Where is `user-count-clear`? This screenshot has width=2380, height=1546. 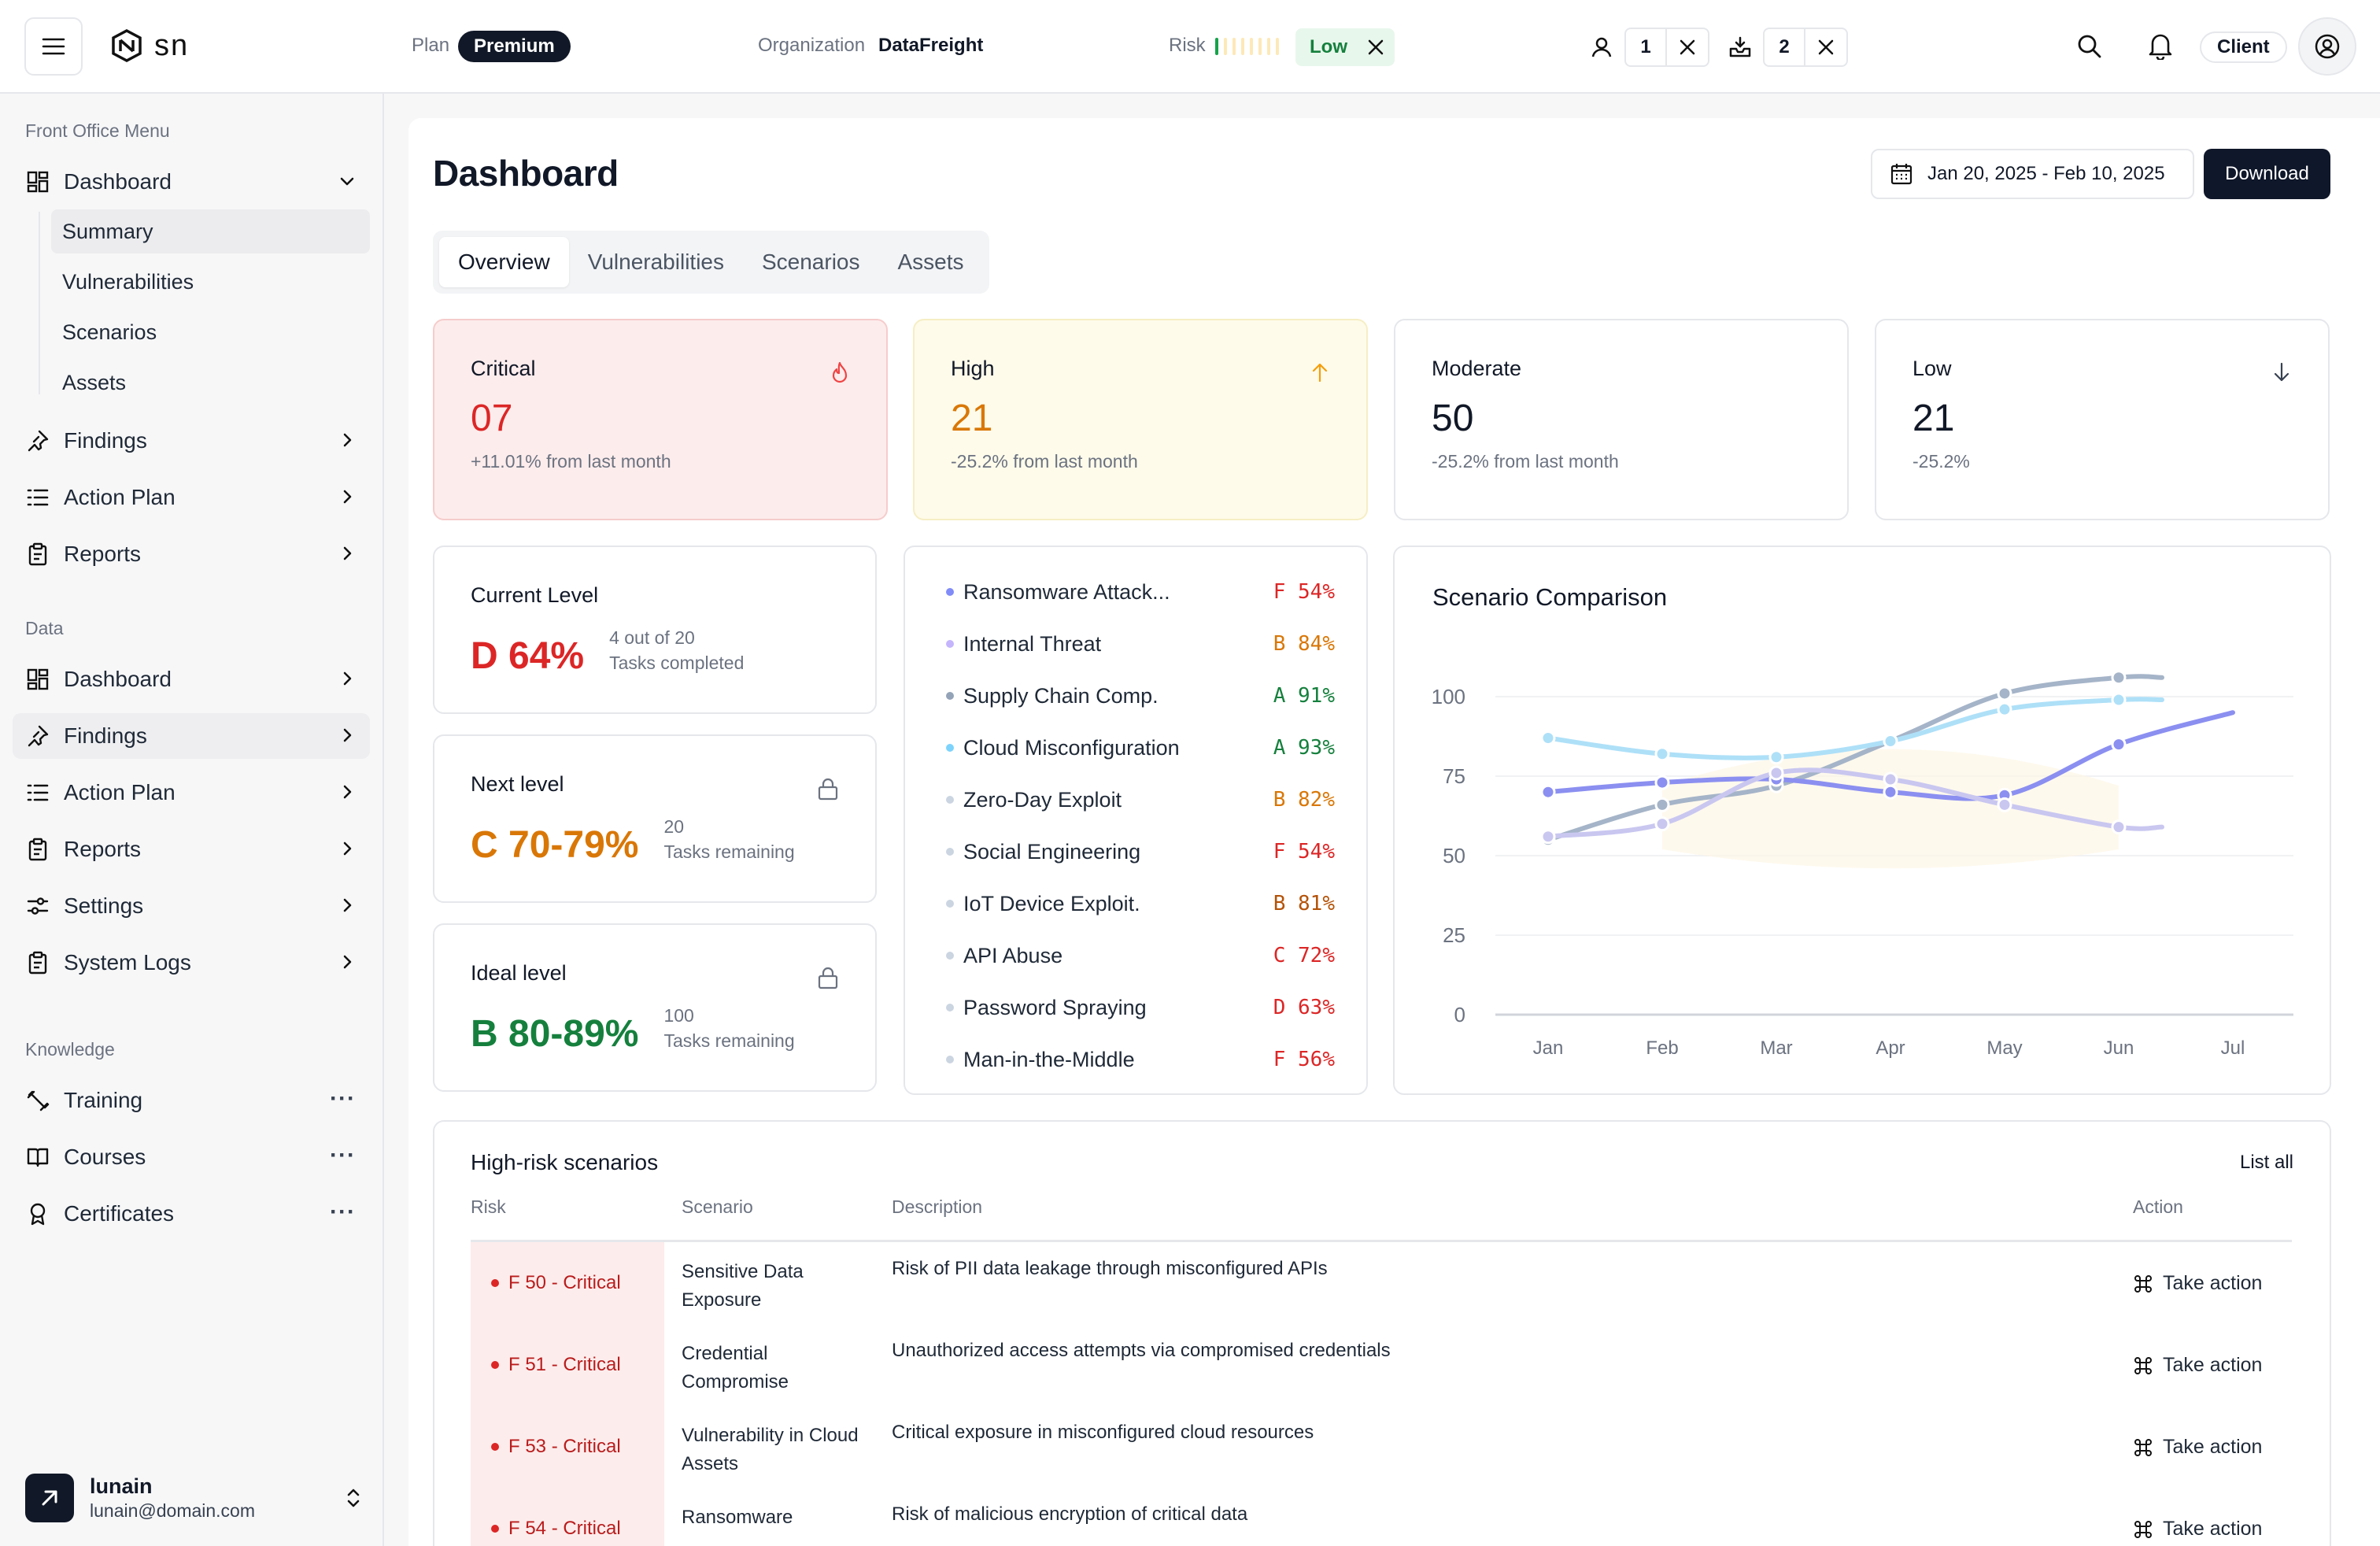
user-count-clear is located at coordinates (1687, 47).